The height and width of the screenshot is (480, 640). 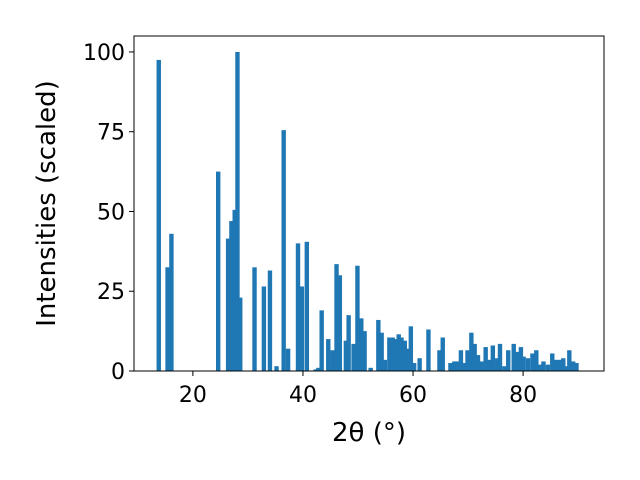 I want to click on x-tick-label: 60, so click(x=413, y=395).